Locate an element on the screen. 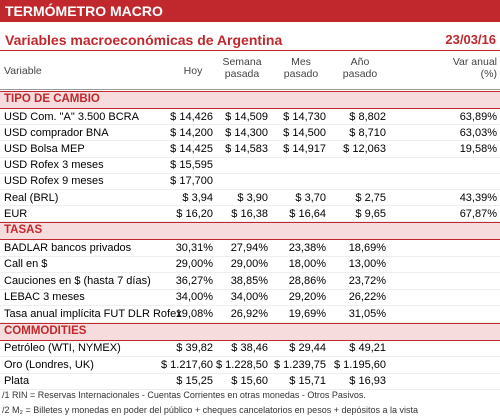  row-label: USD Bolsa MEP is located at coordinates (44, 148).